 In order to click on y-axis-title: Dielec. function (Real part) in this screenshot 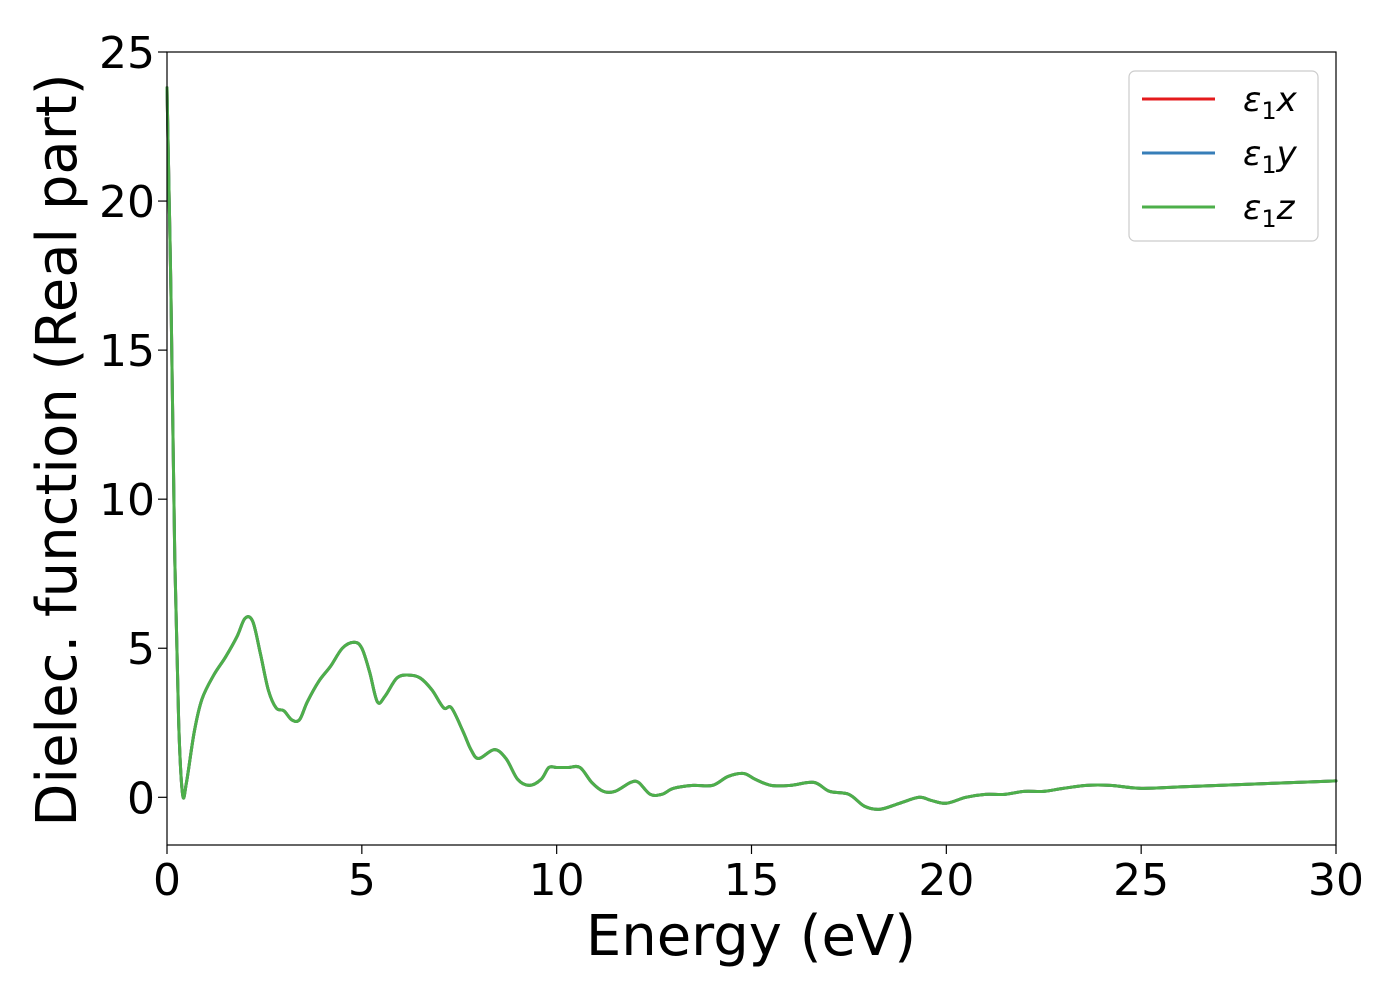, I will do `click(57, 449)`.